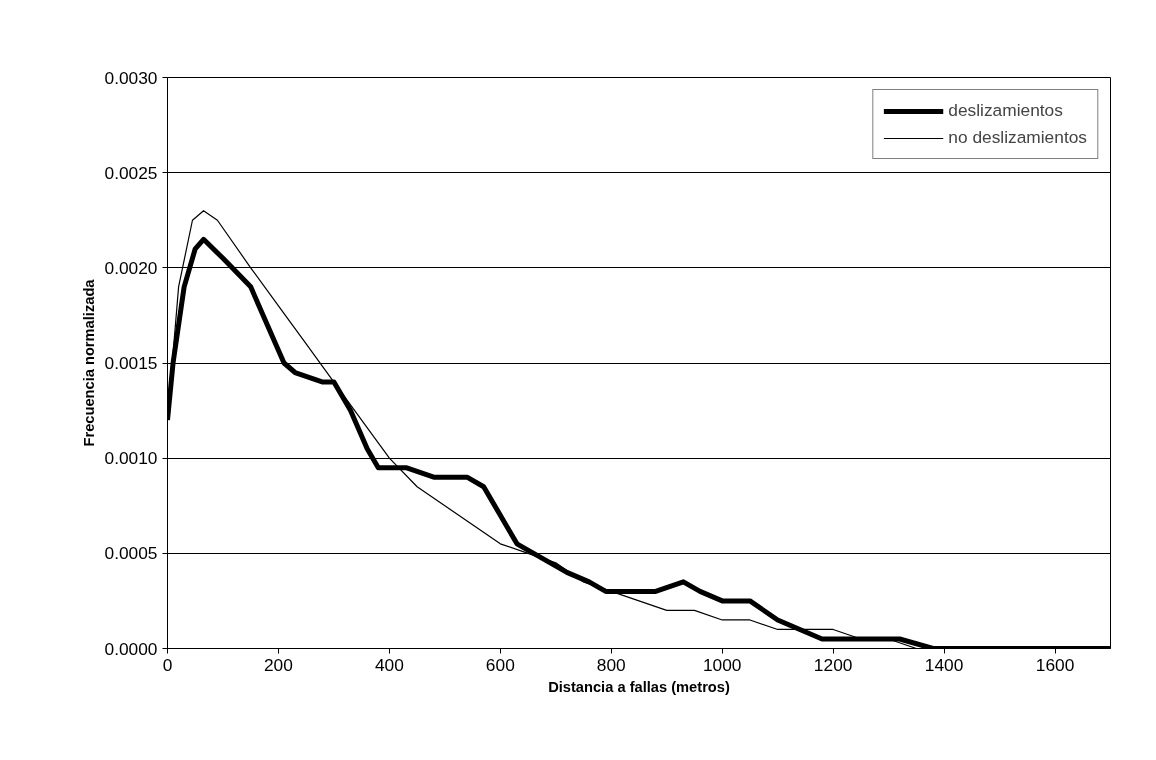 This screenshot has height=760, width=1156. What do you see at coordinates (500, 664) in the screenshot?
I see `x-tick-label: 600` at bounding box center [500, 664].